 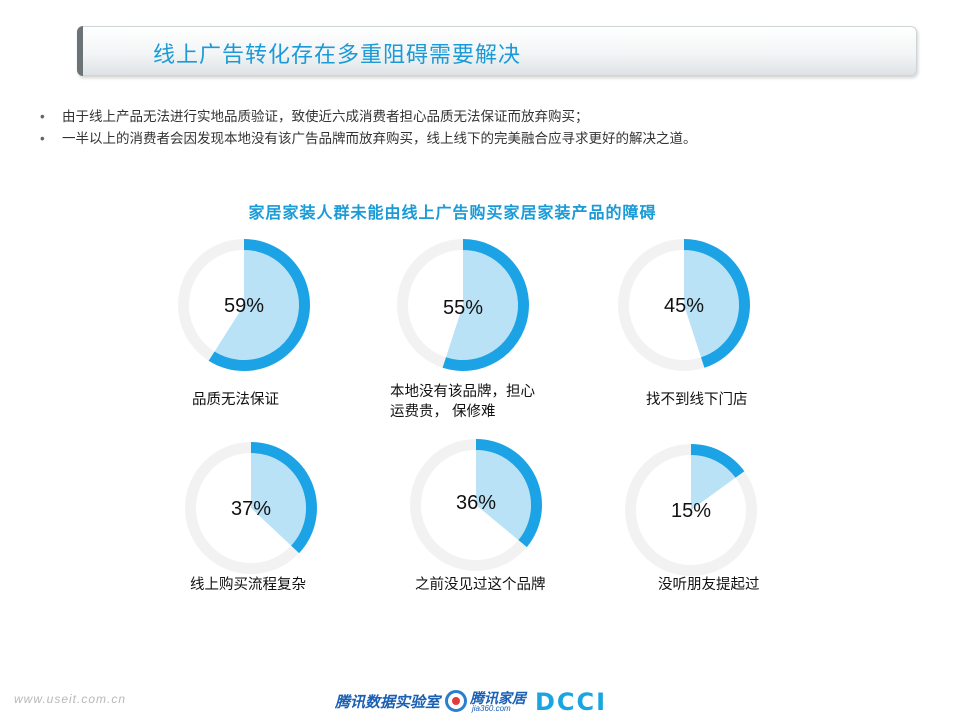 I want to click on donut-chart-4: 37%, so click(x=251, y=508).